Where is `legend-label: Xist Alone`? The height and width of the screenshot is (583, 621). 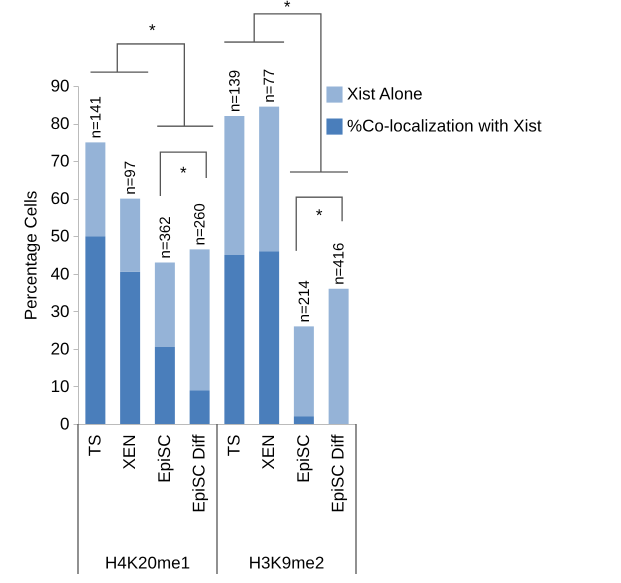 legend-label: Xist Alone is located at coordinates (385, 94).